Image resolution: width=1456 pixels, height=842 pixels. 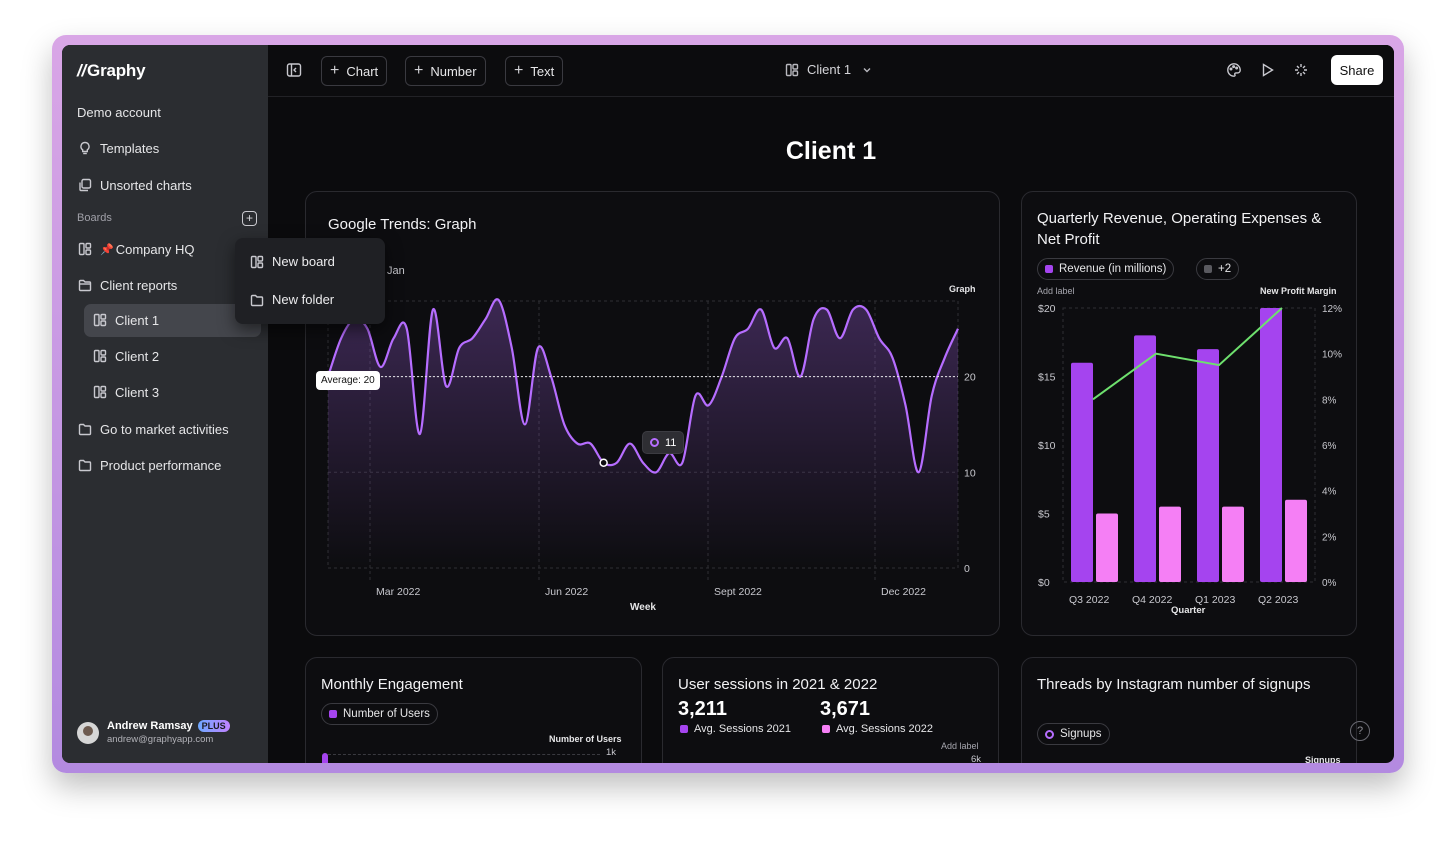 I want to click on sidebar-item-label: Company HQ, so click(x=155, y=249).